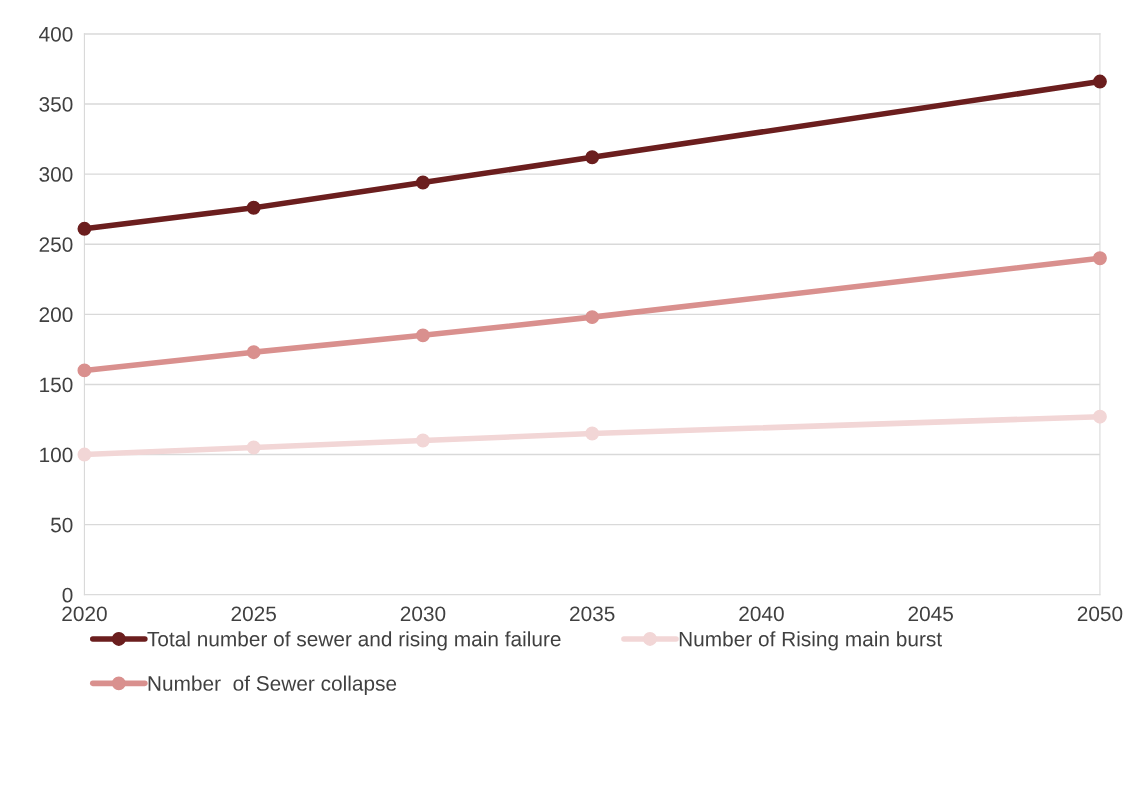 Image resolution: width=1141 pixels, height=807 pixels. Describe the element at coordinates (930, 614) in the screenshot. I see `x-tick-label: 2045` at that location.